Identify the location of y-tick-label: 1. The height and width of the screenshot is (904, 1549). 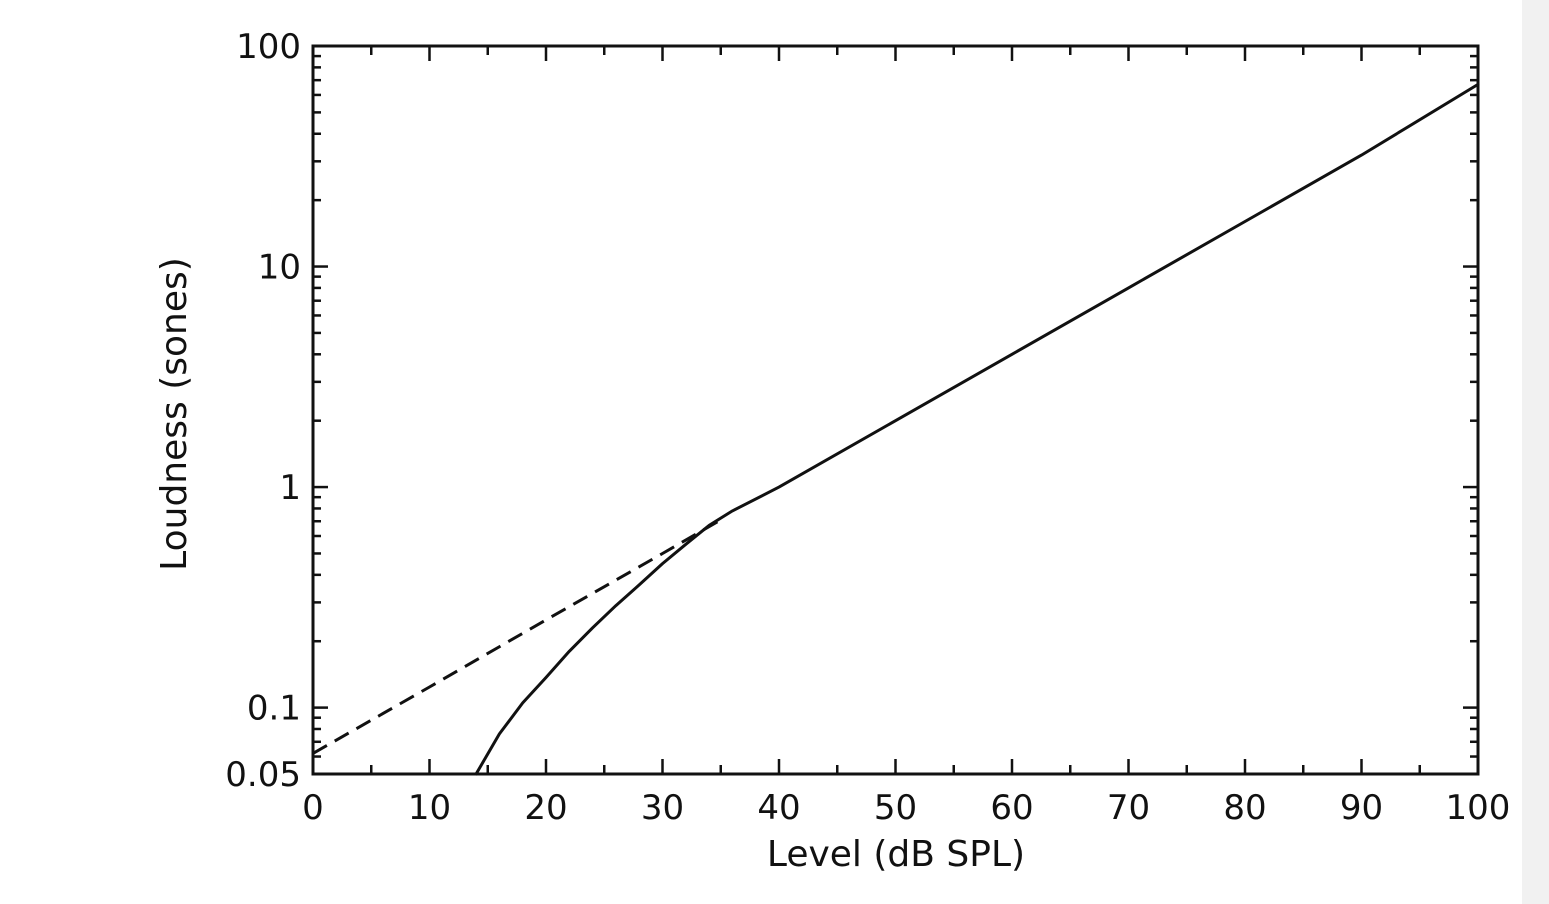
(290, 488).